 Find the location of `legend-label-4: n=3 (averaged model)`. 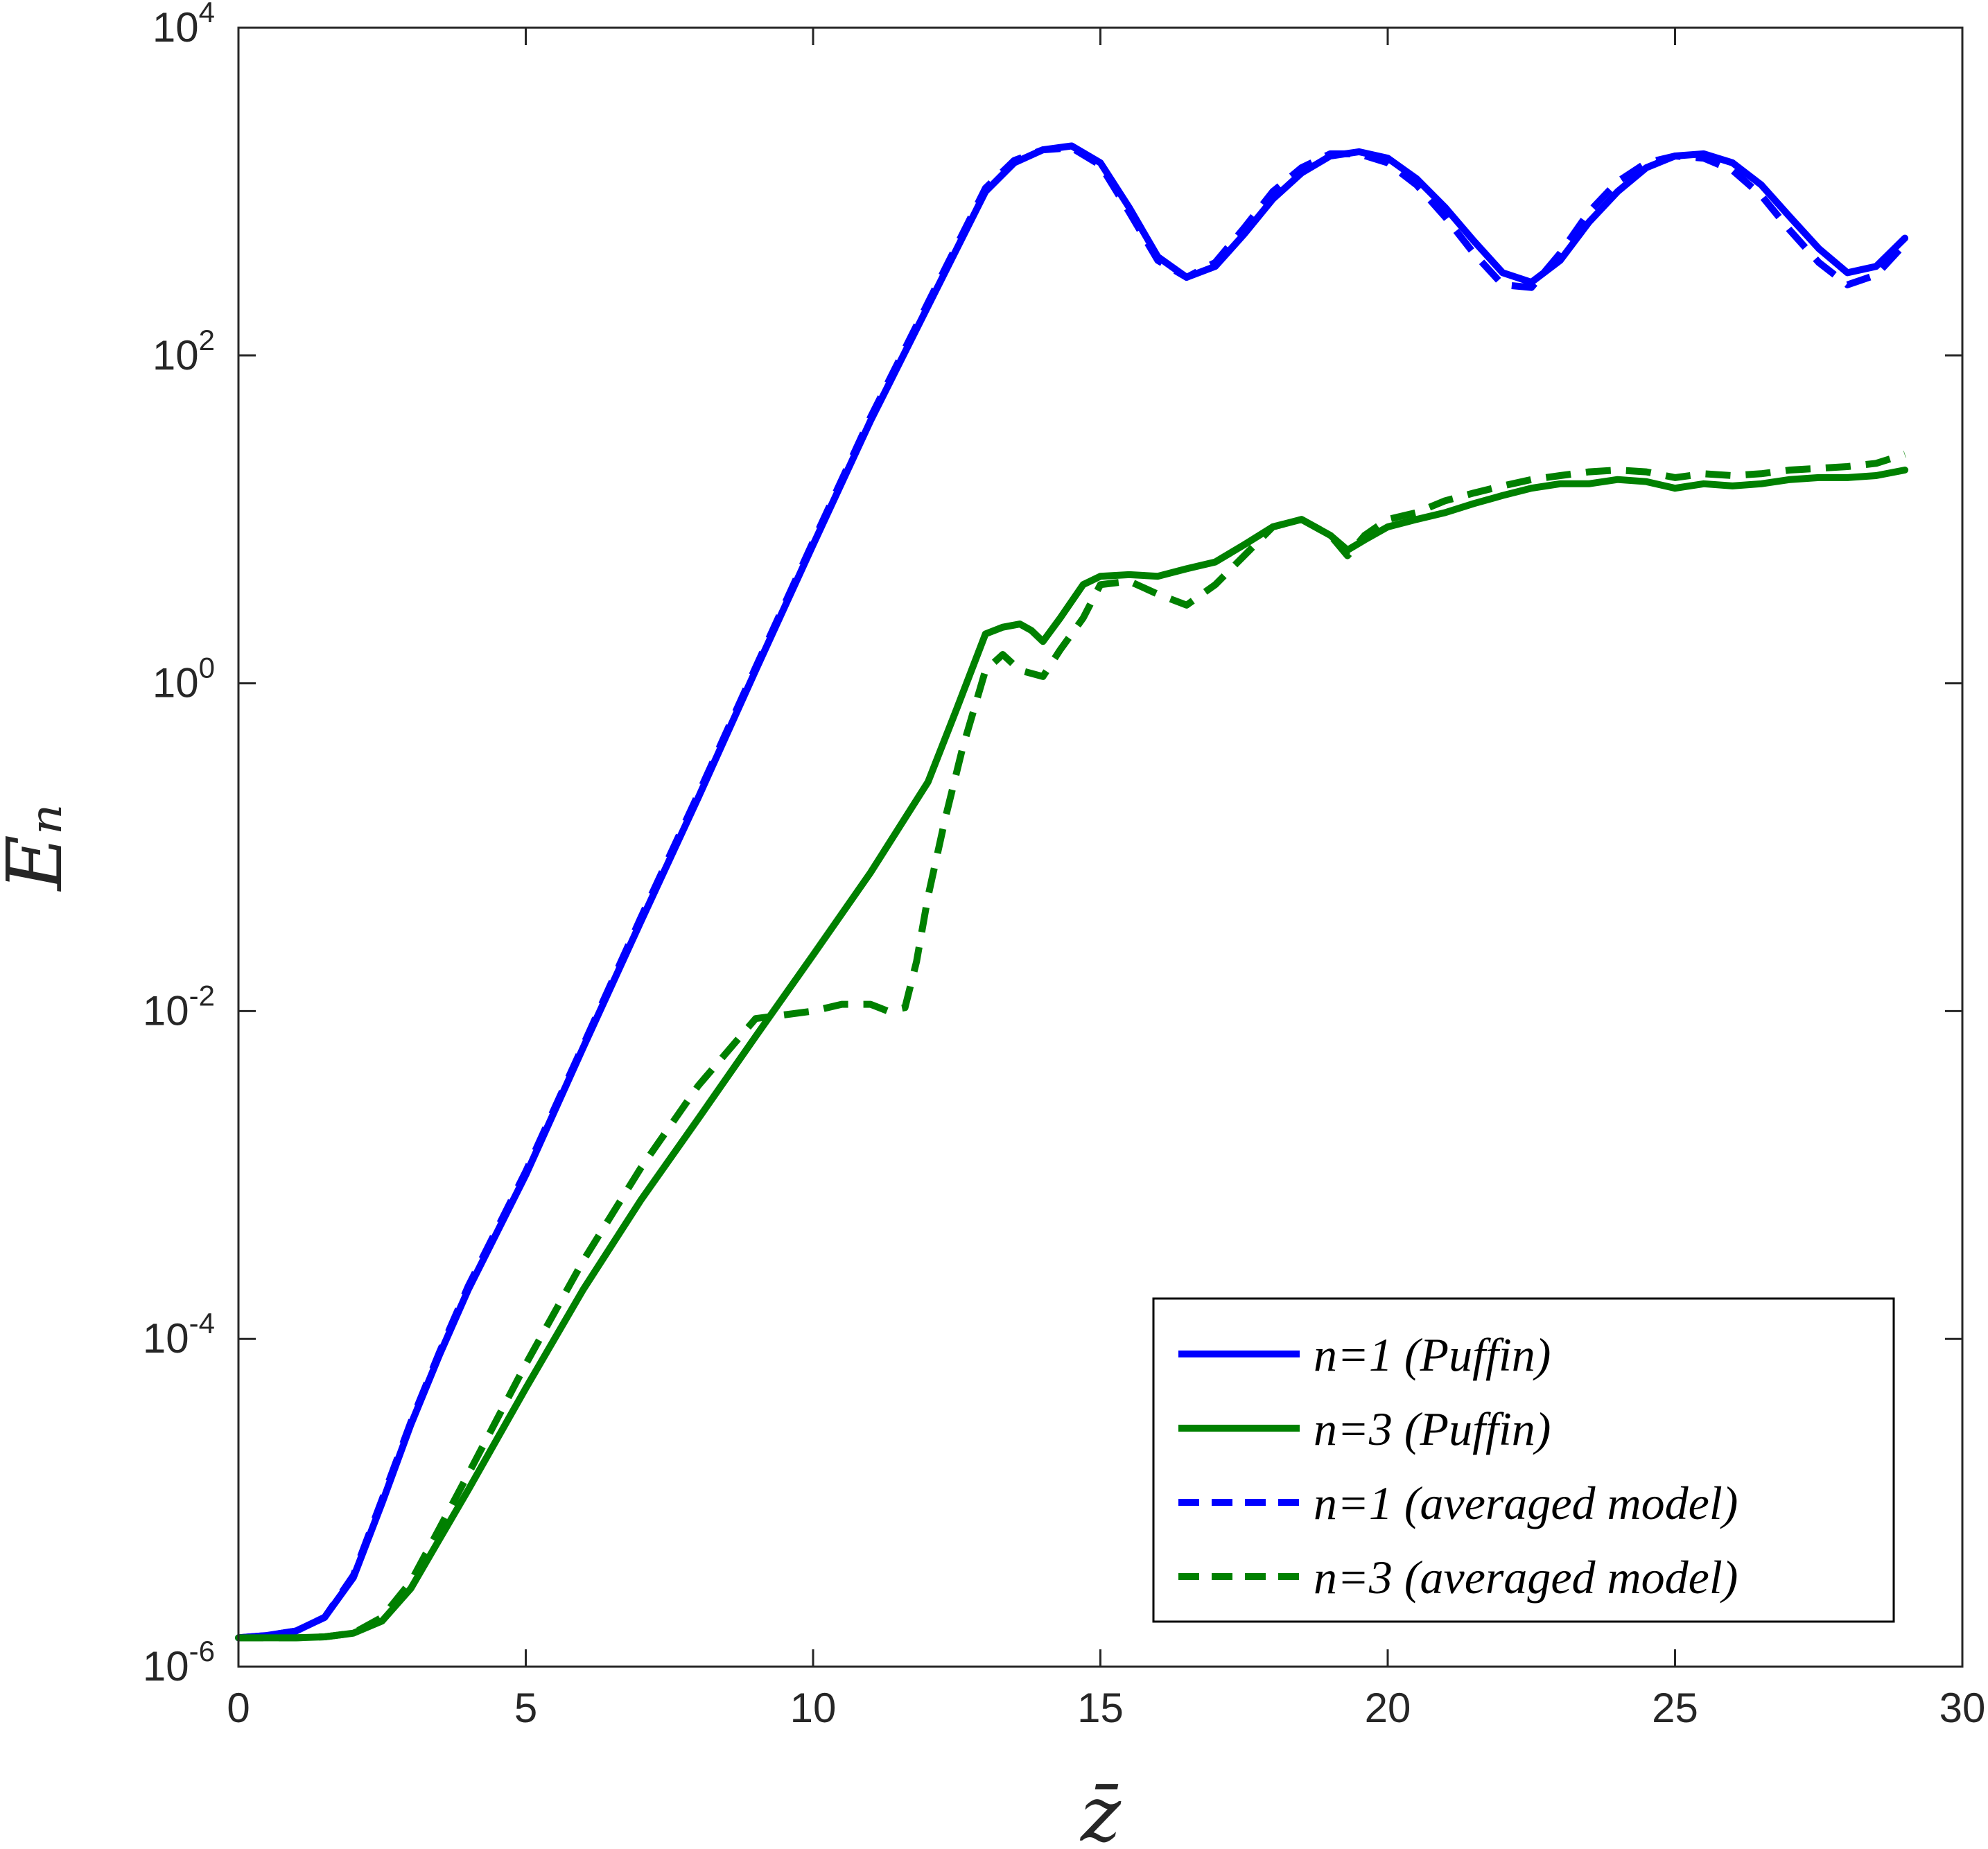

legend-label-4: n=3 (averaged model) is located at coordinates (1526, 1577).